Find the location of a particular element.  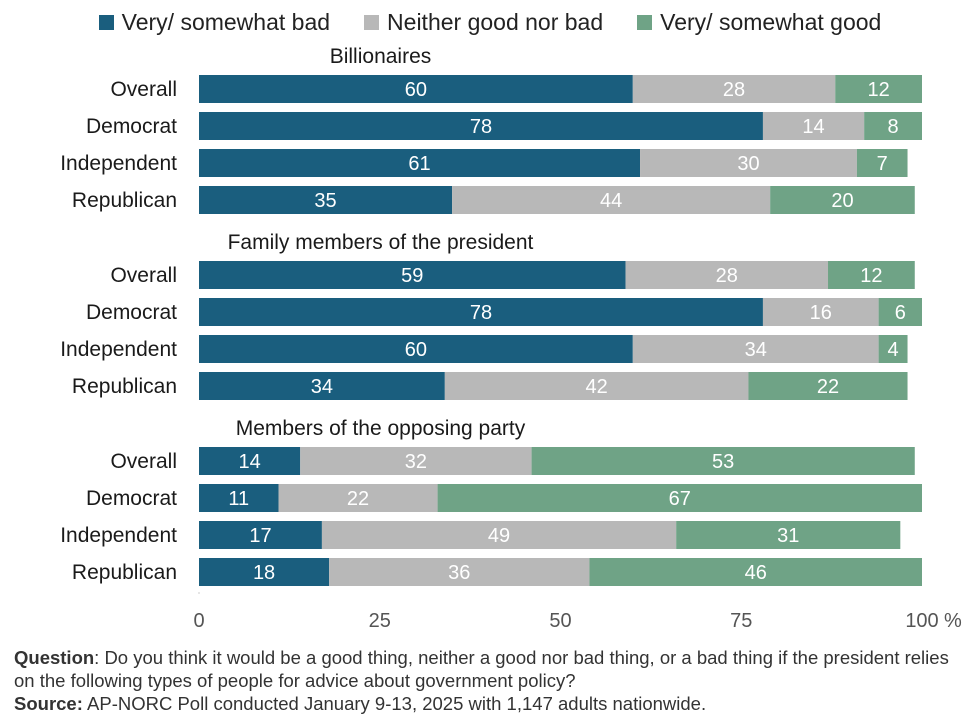

value-label-neither: 16 is located at coordinates (821, 313).